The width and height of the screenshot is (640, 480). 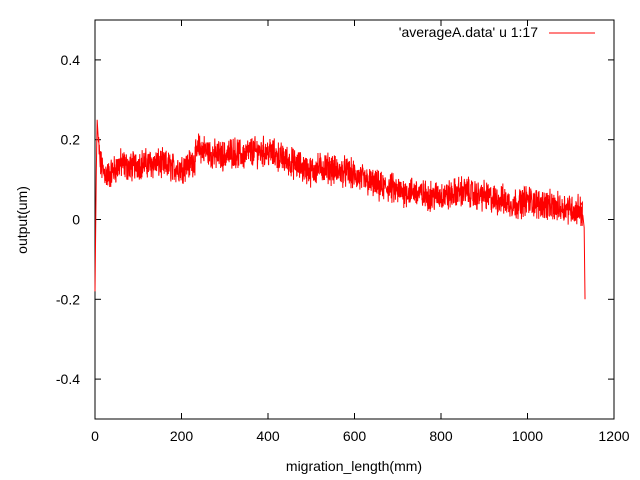 What do you see at coordinates (468, 32) in the screenshot?
I see `legend-label: 'averageA.data' u 1:17` at bounding box center [468, 32].